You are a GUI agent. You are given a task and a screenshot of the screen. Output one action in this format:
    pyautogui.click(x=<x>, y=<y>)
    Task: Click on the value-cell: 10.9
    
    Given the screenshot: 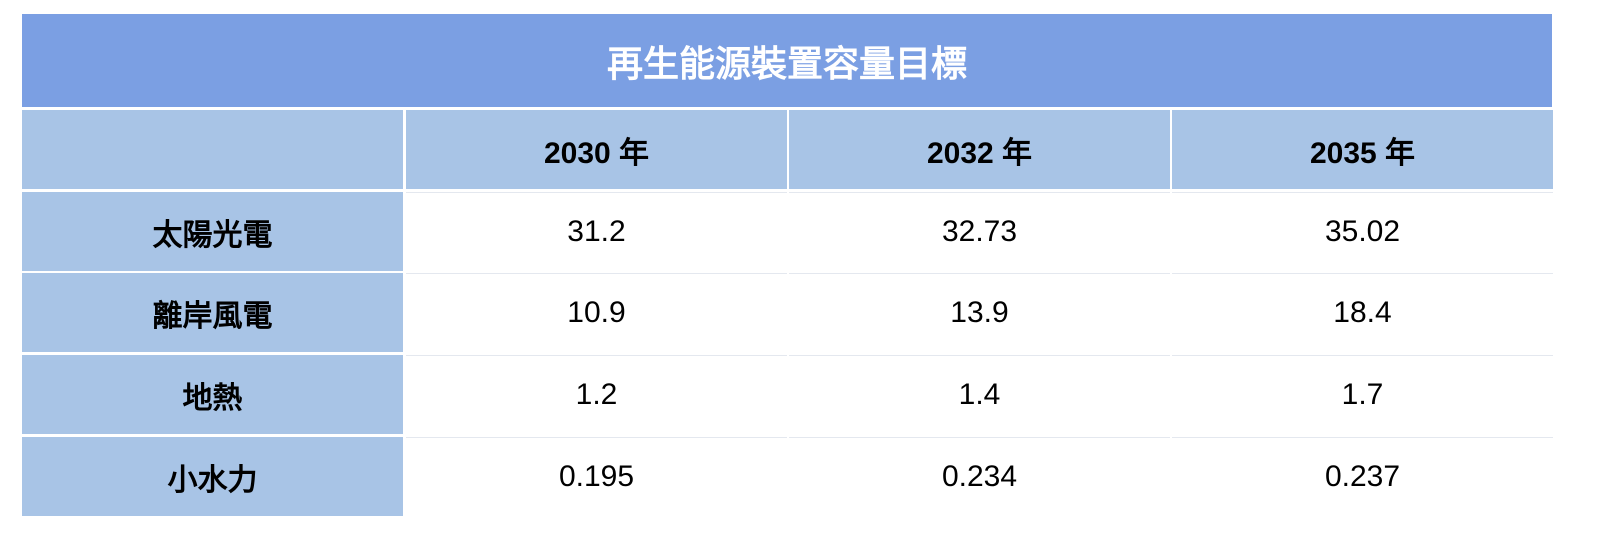 What is the action you would take?
    pyautogui.click(x=596, y=312)
    